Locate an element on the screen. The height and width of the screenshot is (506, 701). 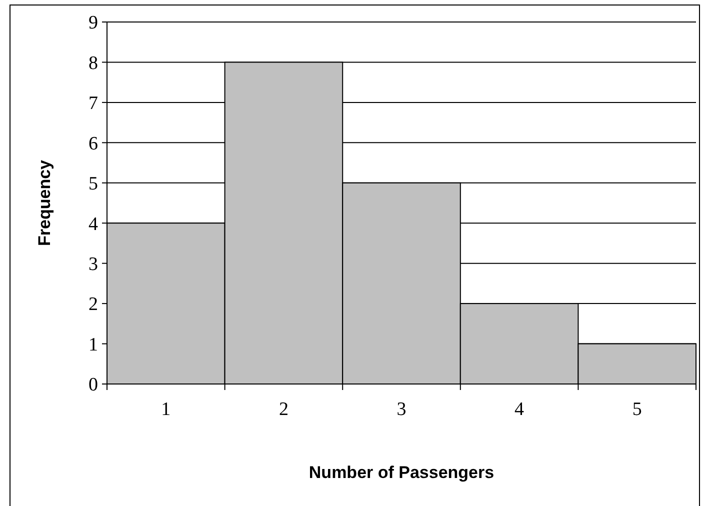
x-axis-title: Number of Passengers is located at coordinates (401, 472).